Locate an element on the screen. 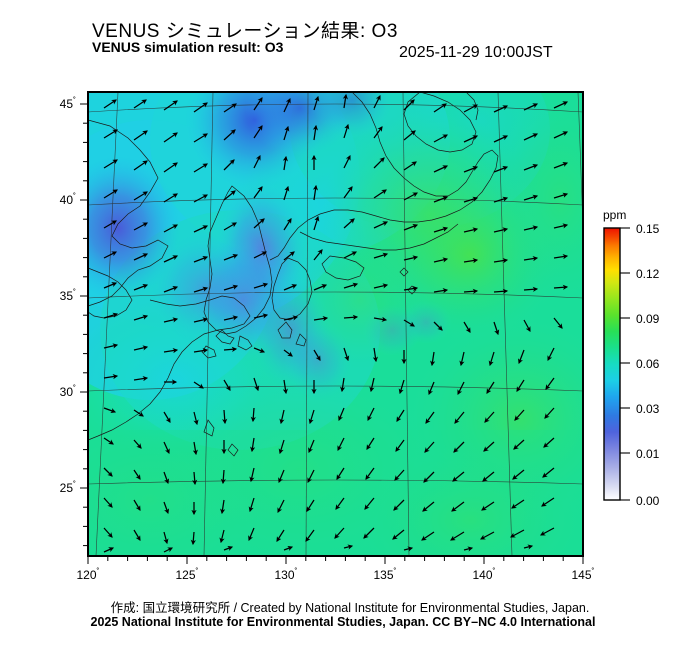 The height and width of the screenshot is (649, 700). page-title-english: VENUS simulation result: O3 is located at coordinates (188, 47).